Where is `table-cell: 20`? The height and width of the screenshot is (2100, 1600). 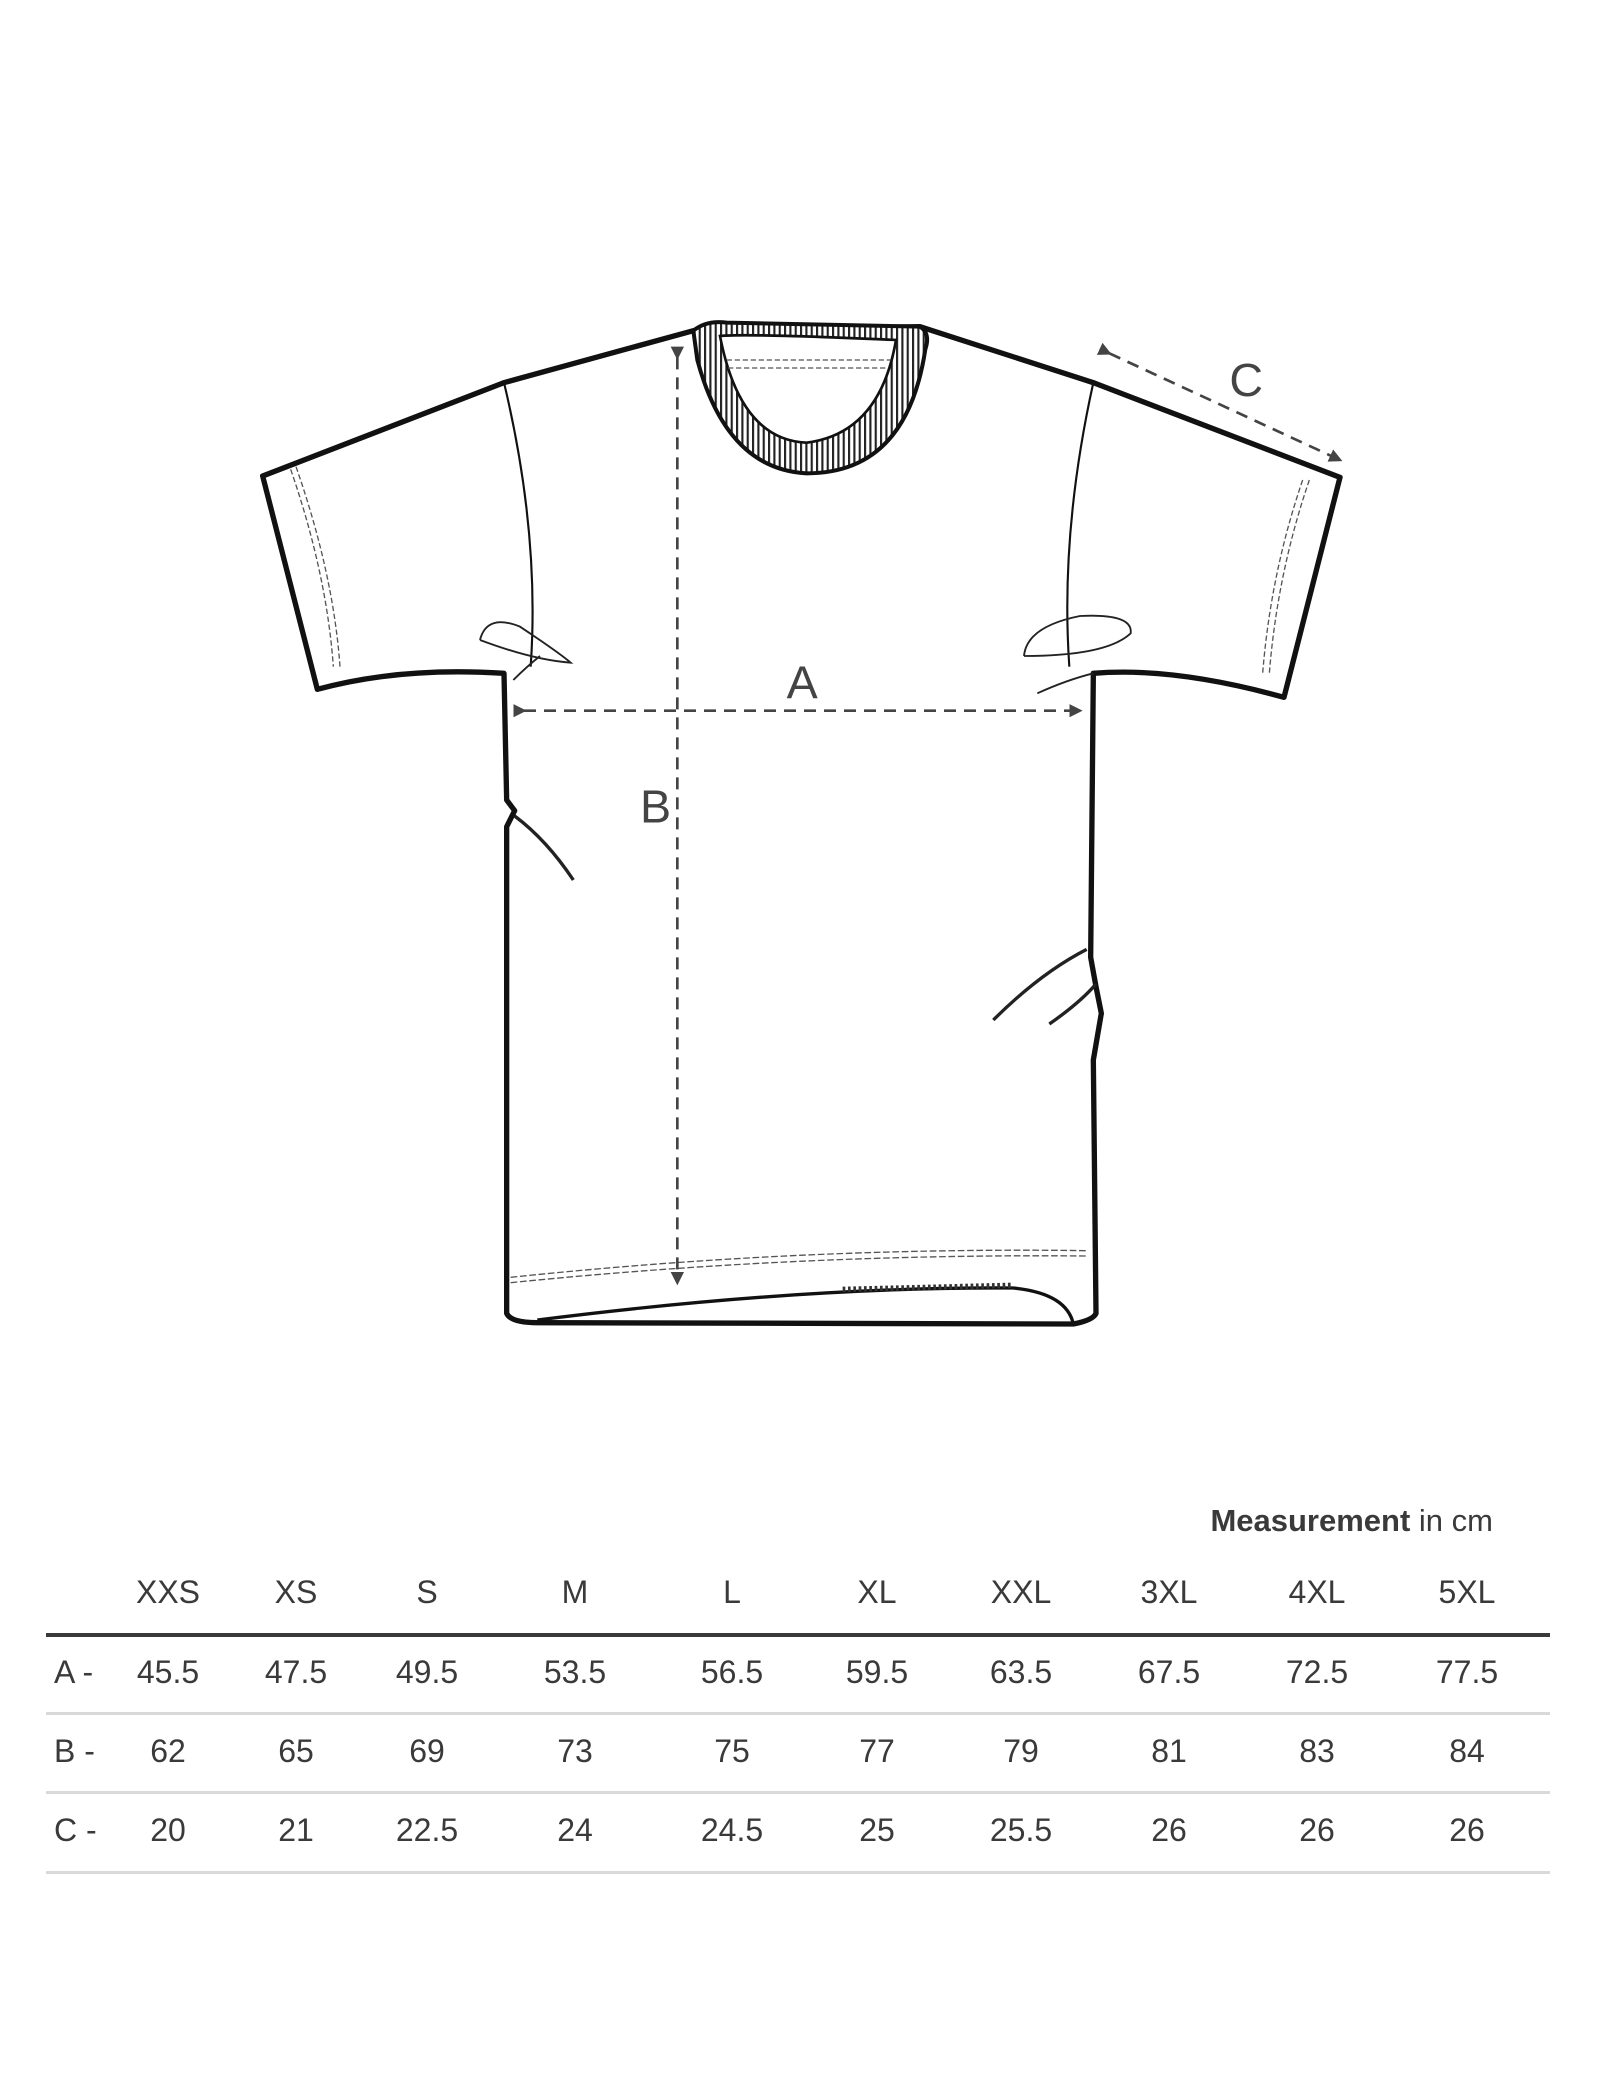
table-cell: 20 is located at coordinates (168, 1830).